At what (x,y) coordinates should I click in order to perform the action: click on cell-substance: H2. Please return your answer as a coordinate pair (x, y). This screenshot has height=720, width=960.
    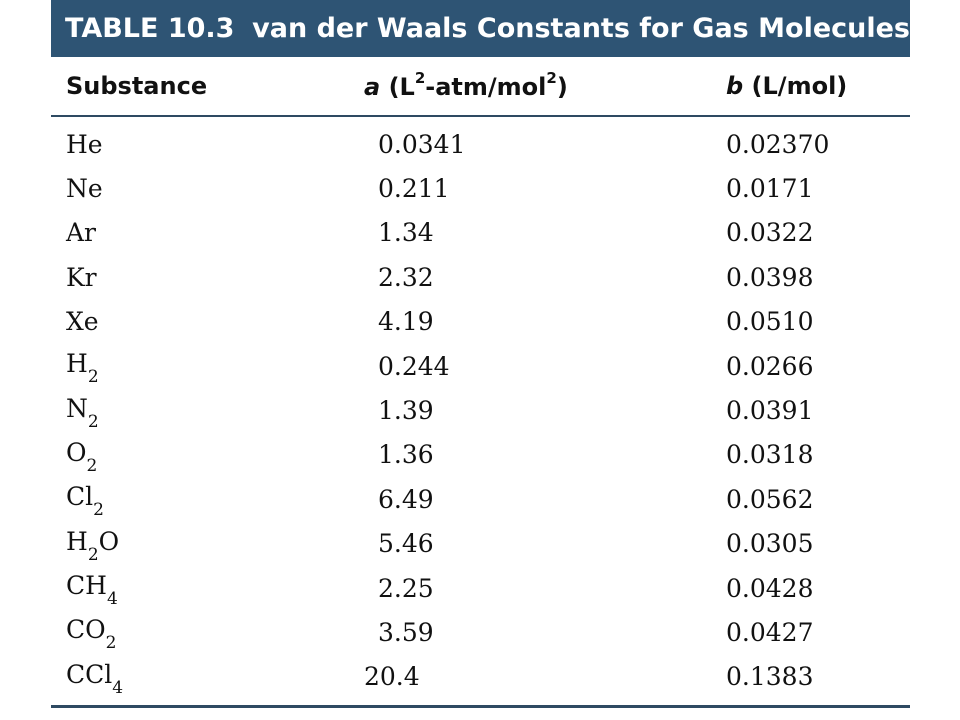
    Looking at the image, I should click on (207, 368).